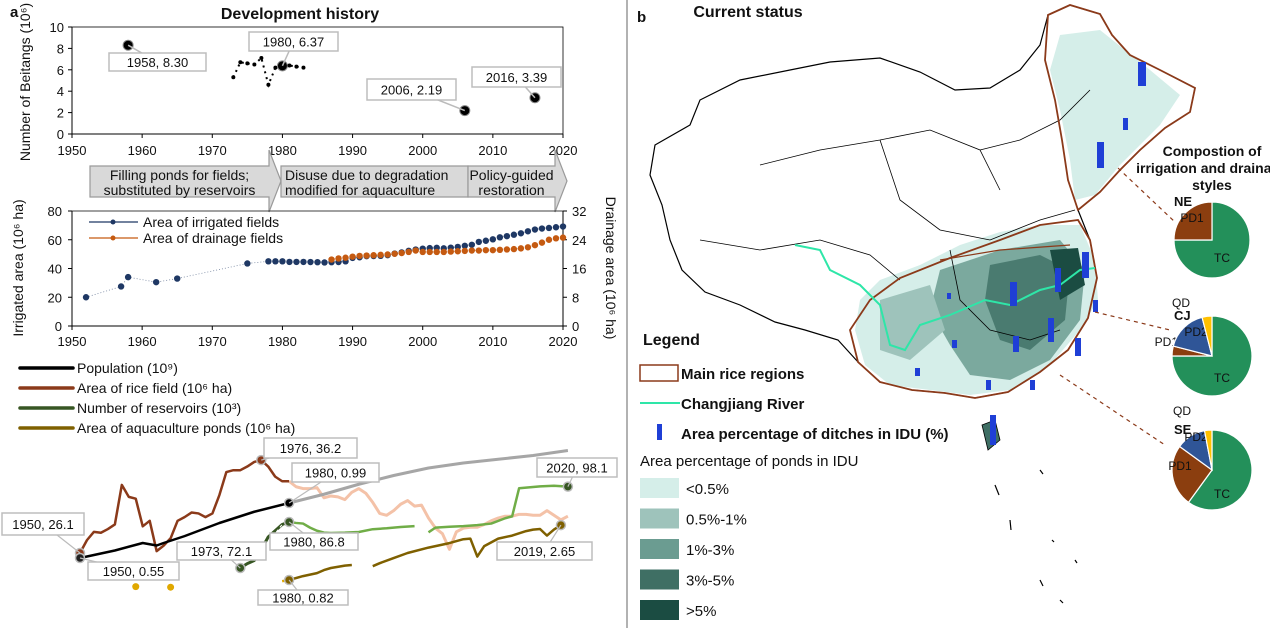  Describe the element at coordinates (1182, 315) in the screenshot. I see `pie-region-label: CJ` at that location.